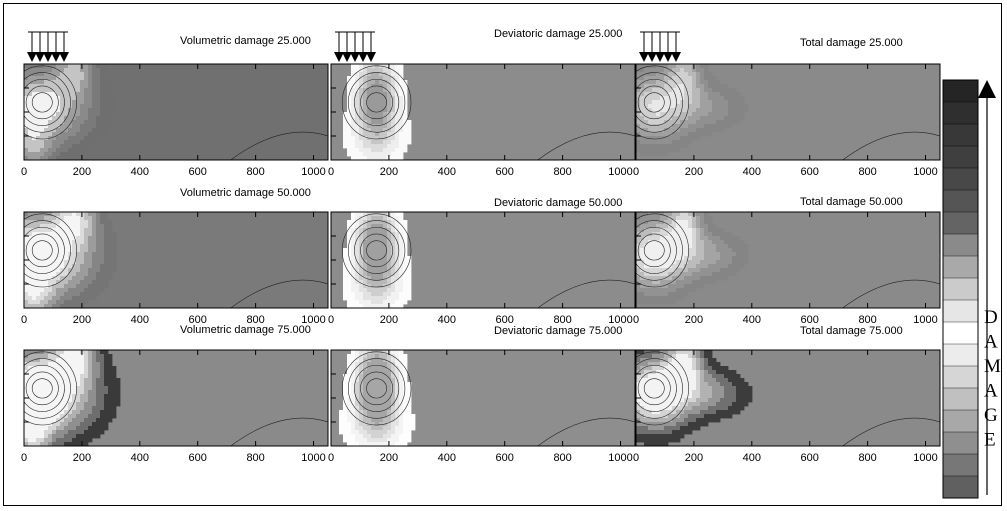 Image resolution: width=1007 pixels, height=511 pixels. Describe the element at coordinates (991, 415) in the screenshot. I see `damage-letter: G` at that location.